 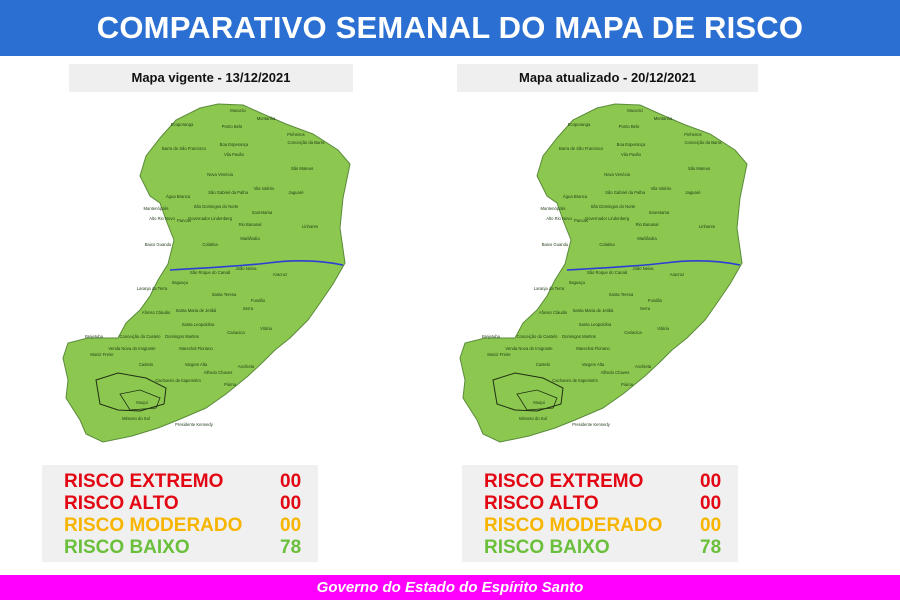 What do you see at coordinates (211, 78) in the screenshot?
I see `panel-left-title: Mapa vigente - 13/12/2021` at bounding box center [211, 78].